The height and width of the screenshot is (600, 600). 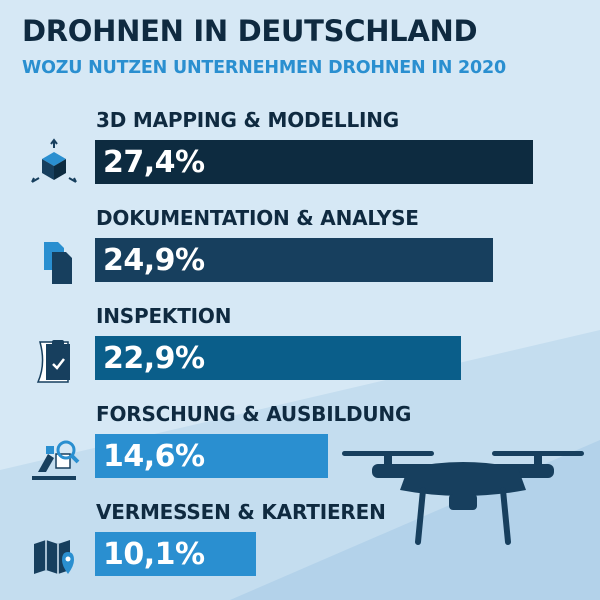 I want to click on documents-icon, so click(x=58, y=263).